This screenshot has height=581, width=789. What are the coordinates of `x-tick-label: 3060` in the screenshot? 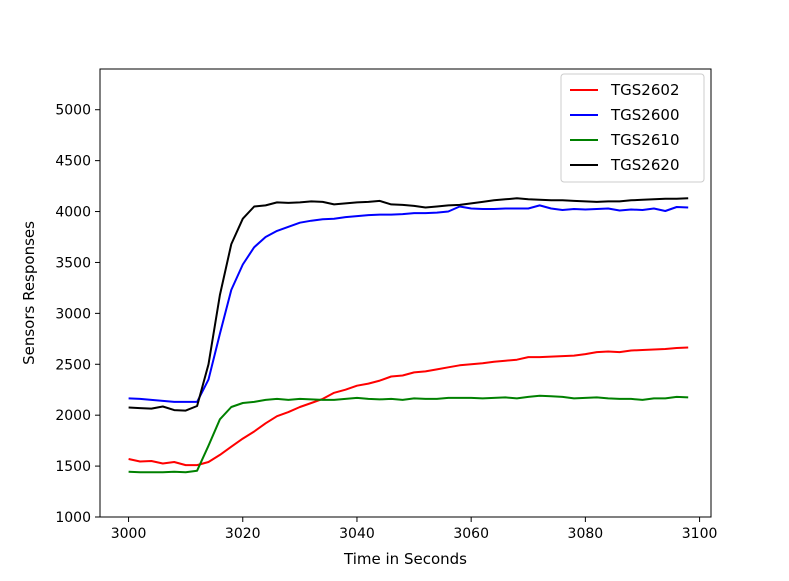 It's located at (471, 534).